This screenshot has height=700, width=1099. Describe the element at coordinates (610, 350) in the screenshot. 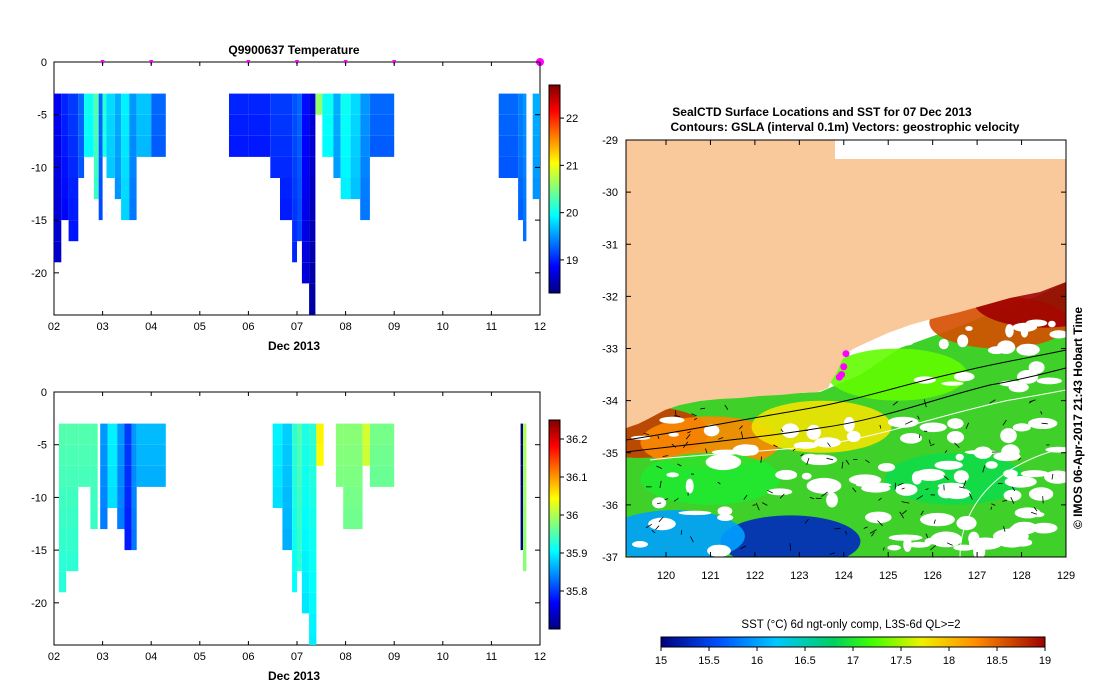

I see `lat-tick-label: -33` at that location.